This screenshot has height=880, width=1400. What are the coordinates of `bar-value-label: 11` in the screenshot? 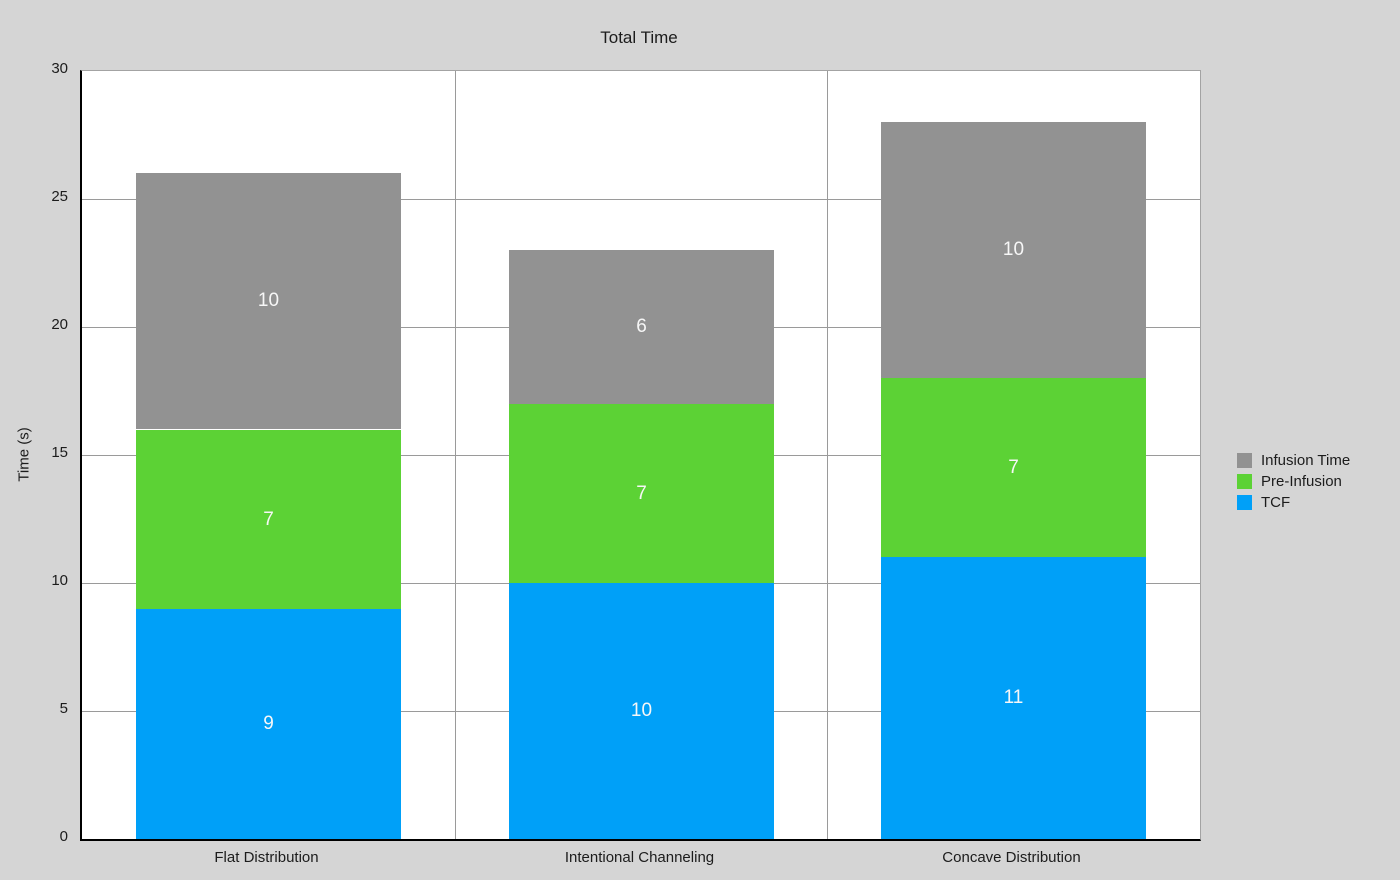 It's located at (1013, 697).